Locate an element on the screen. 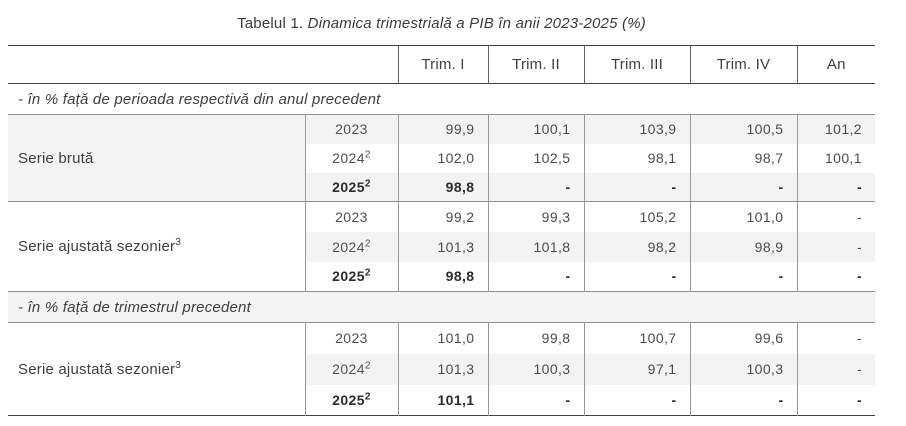 This screenshot has height=426, width=906. value-cell: 99,3 is located at coordinates (535, 216).